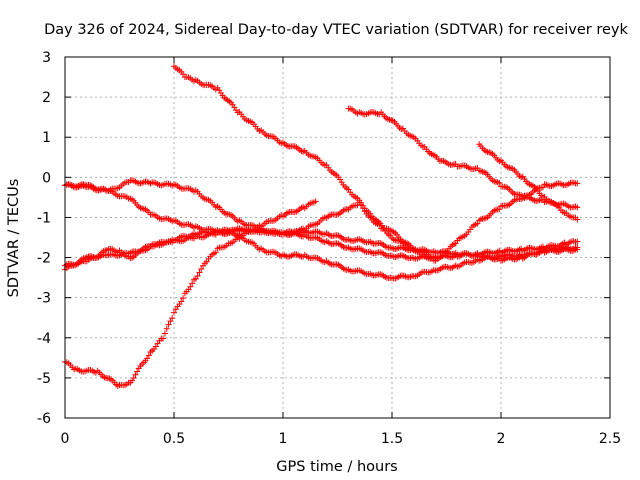 The width and height of the screenshot is (640, 480). What do you see at coordinates (336, 467) in the screenshot?
I see `x-axis-label: GPS time / hours` at bounding box center [336, 467].